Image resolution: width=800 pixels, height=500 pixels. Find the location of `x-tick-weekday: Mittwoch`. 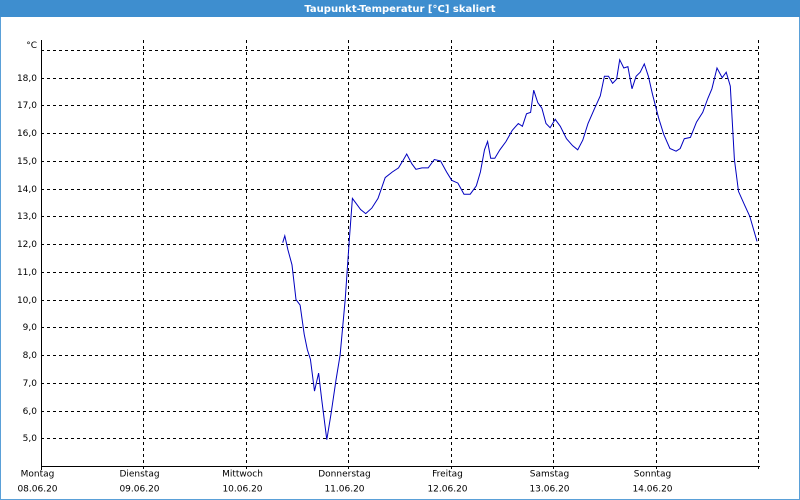

x-tick-weekday: Mittwoch is located at coordinates (242, 475).